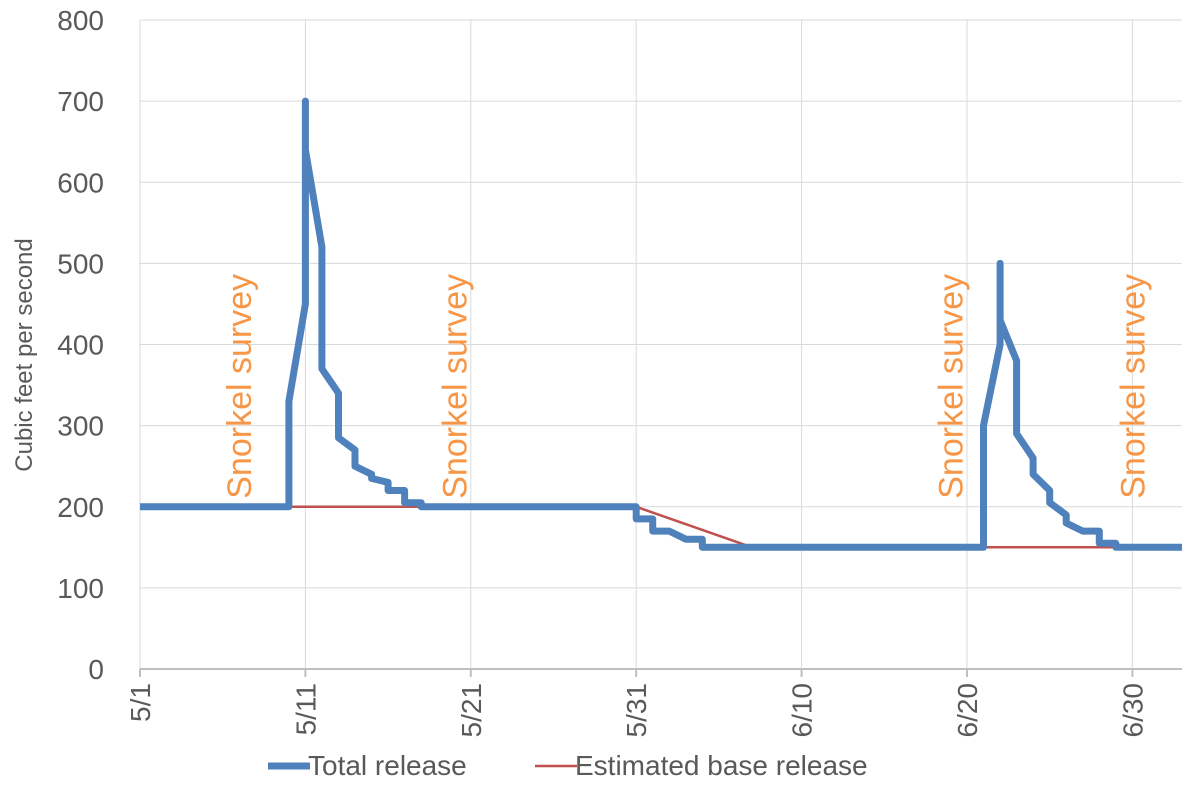 This screenshot has height=794, width=1182. What do you see at coordinates (80, 588) in the screenshot?
I see `y-tick-label: 100` at bounding box center [80, 588].